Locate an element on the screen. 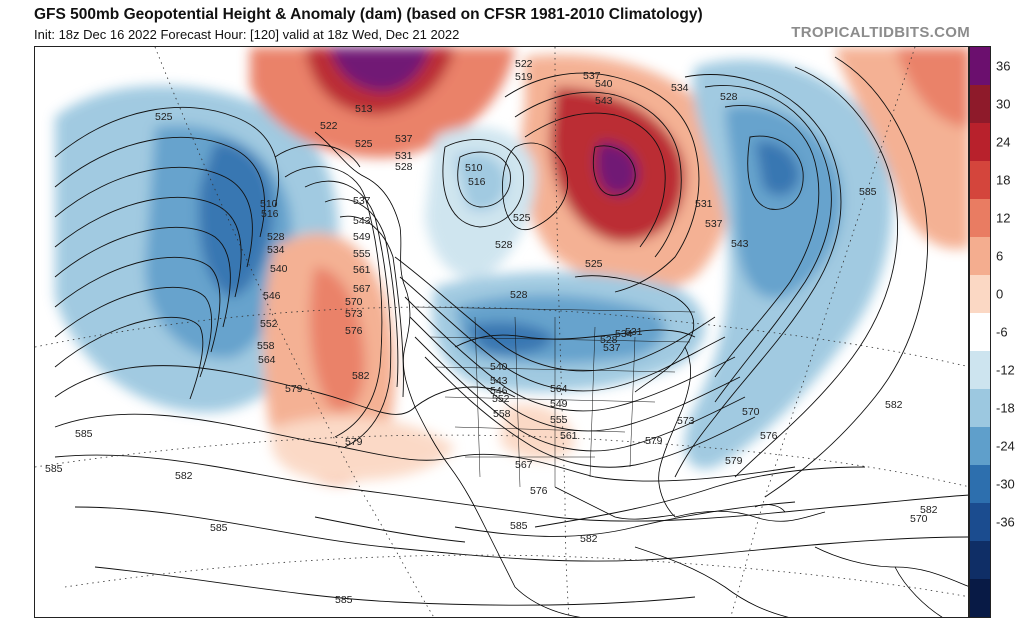  anomaly-blue-hudson-core is located at coordinates (481, 182).